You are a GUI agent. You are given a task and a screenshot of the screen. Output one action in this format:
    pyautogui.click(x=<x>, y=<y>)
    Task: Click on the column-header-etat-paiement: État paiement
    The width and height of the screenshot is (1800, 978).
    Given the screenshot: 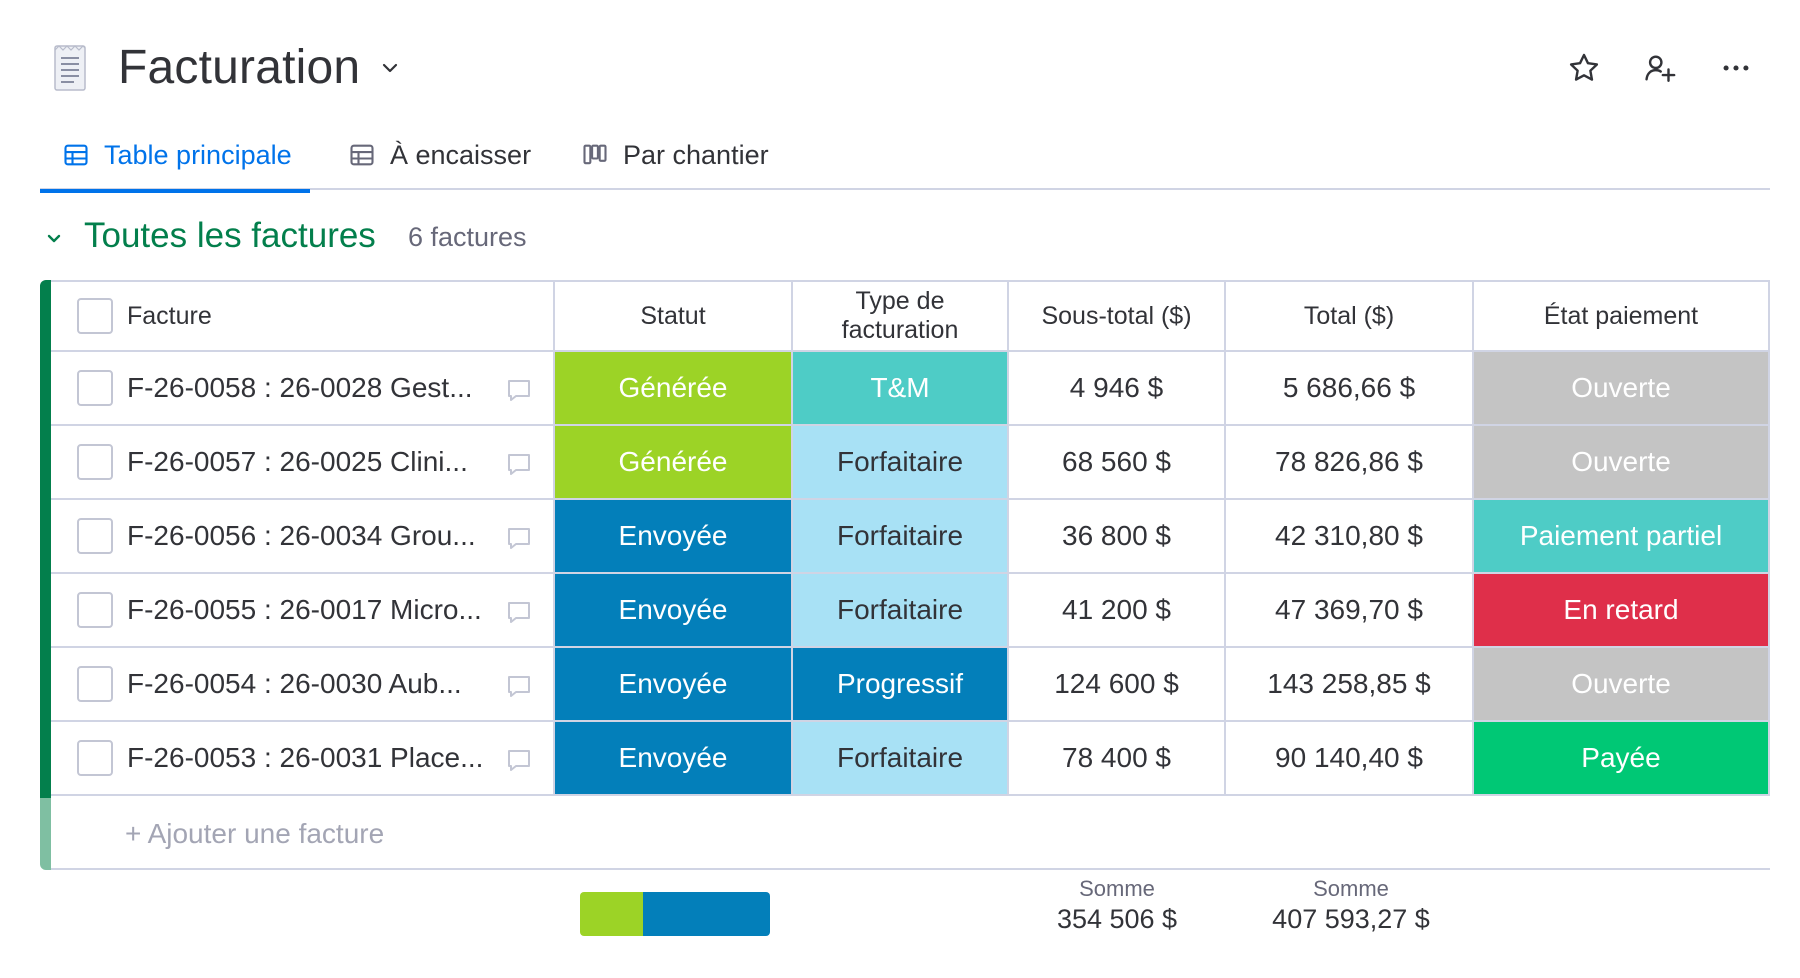 What is the action you would take?
    pyautogui.click(x=1622, y=316)
    